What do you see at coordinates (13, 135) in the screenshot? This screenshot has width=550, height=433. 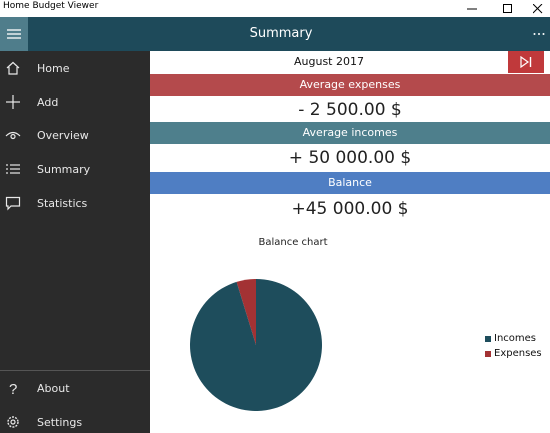 I see `eye-icon` at bounding box center [13, 135].